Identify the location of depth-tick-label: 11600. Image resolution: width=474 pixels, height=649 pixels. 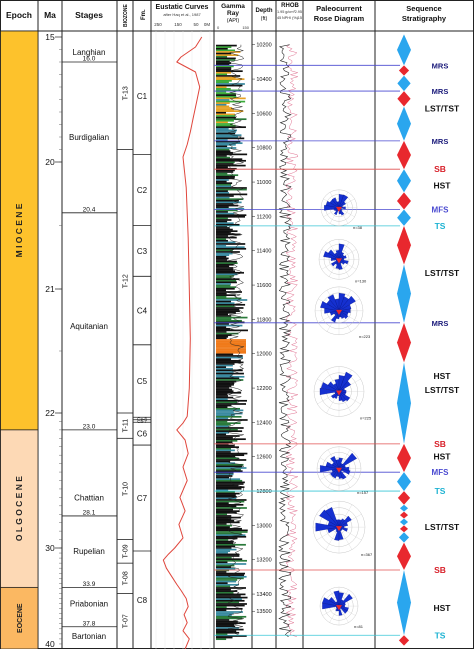
(264, 286).